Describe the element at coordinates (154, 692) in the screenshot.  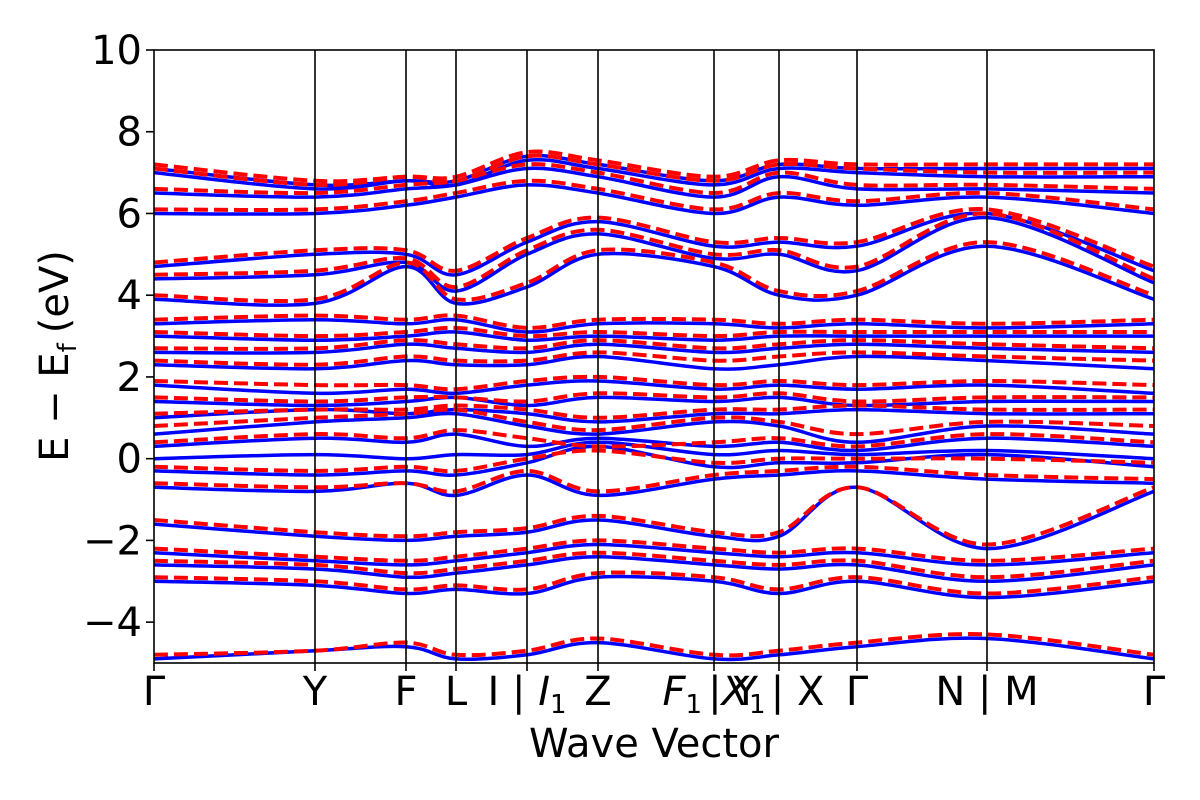
I see `x-tick-label-gamma-start: Γ` at that location.